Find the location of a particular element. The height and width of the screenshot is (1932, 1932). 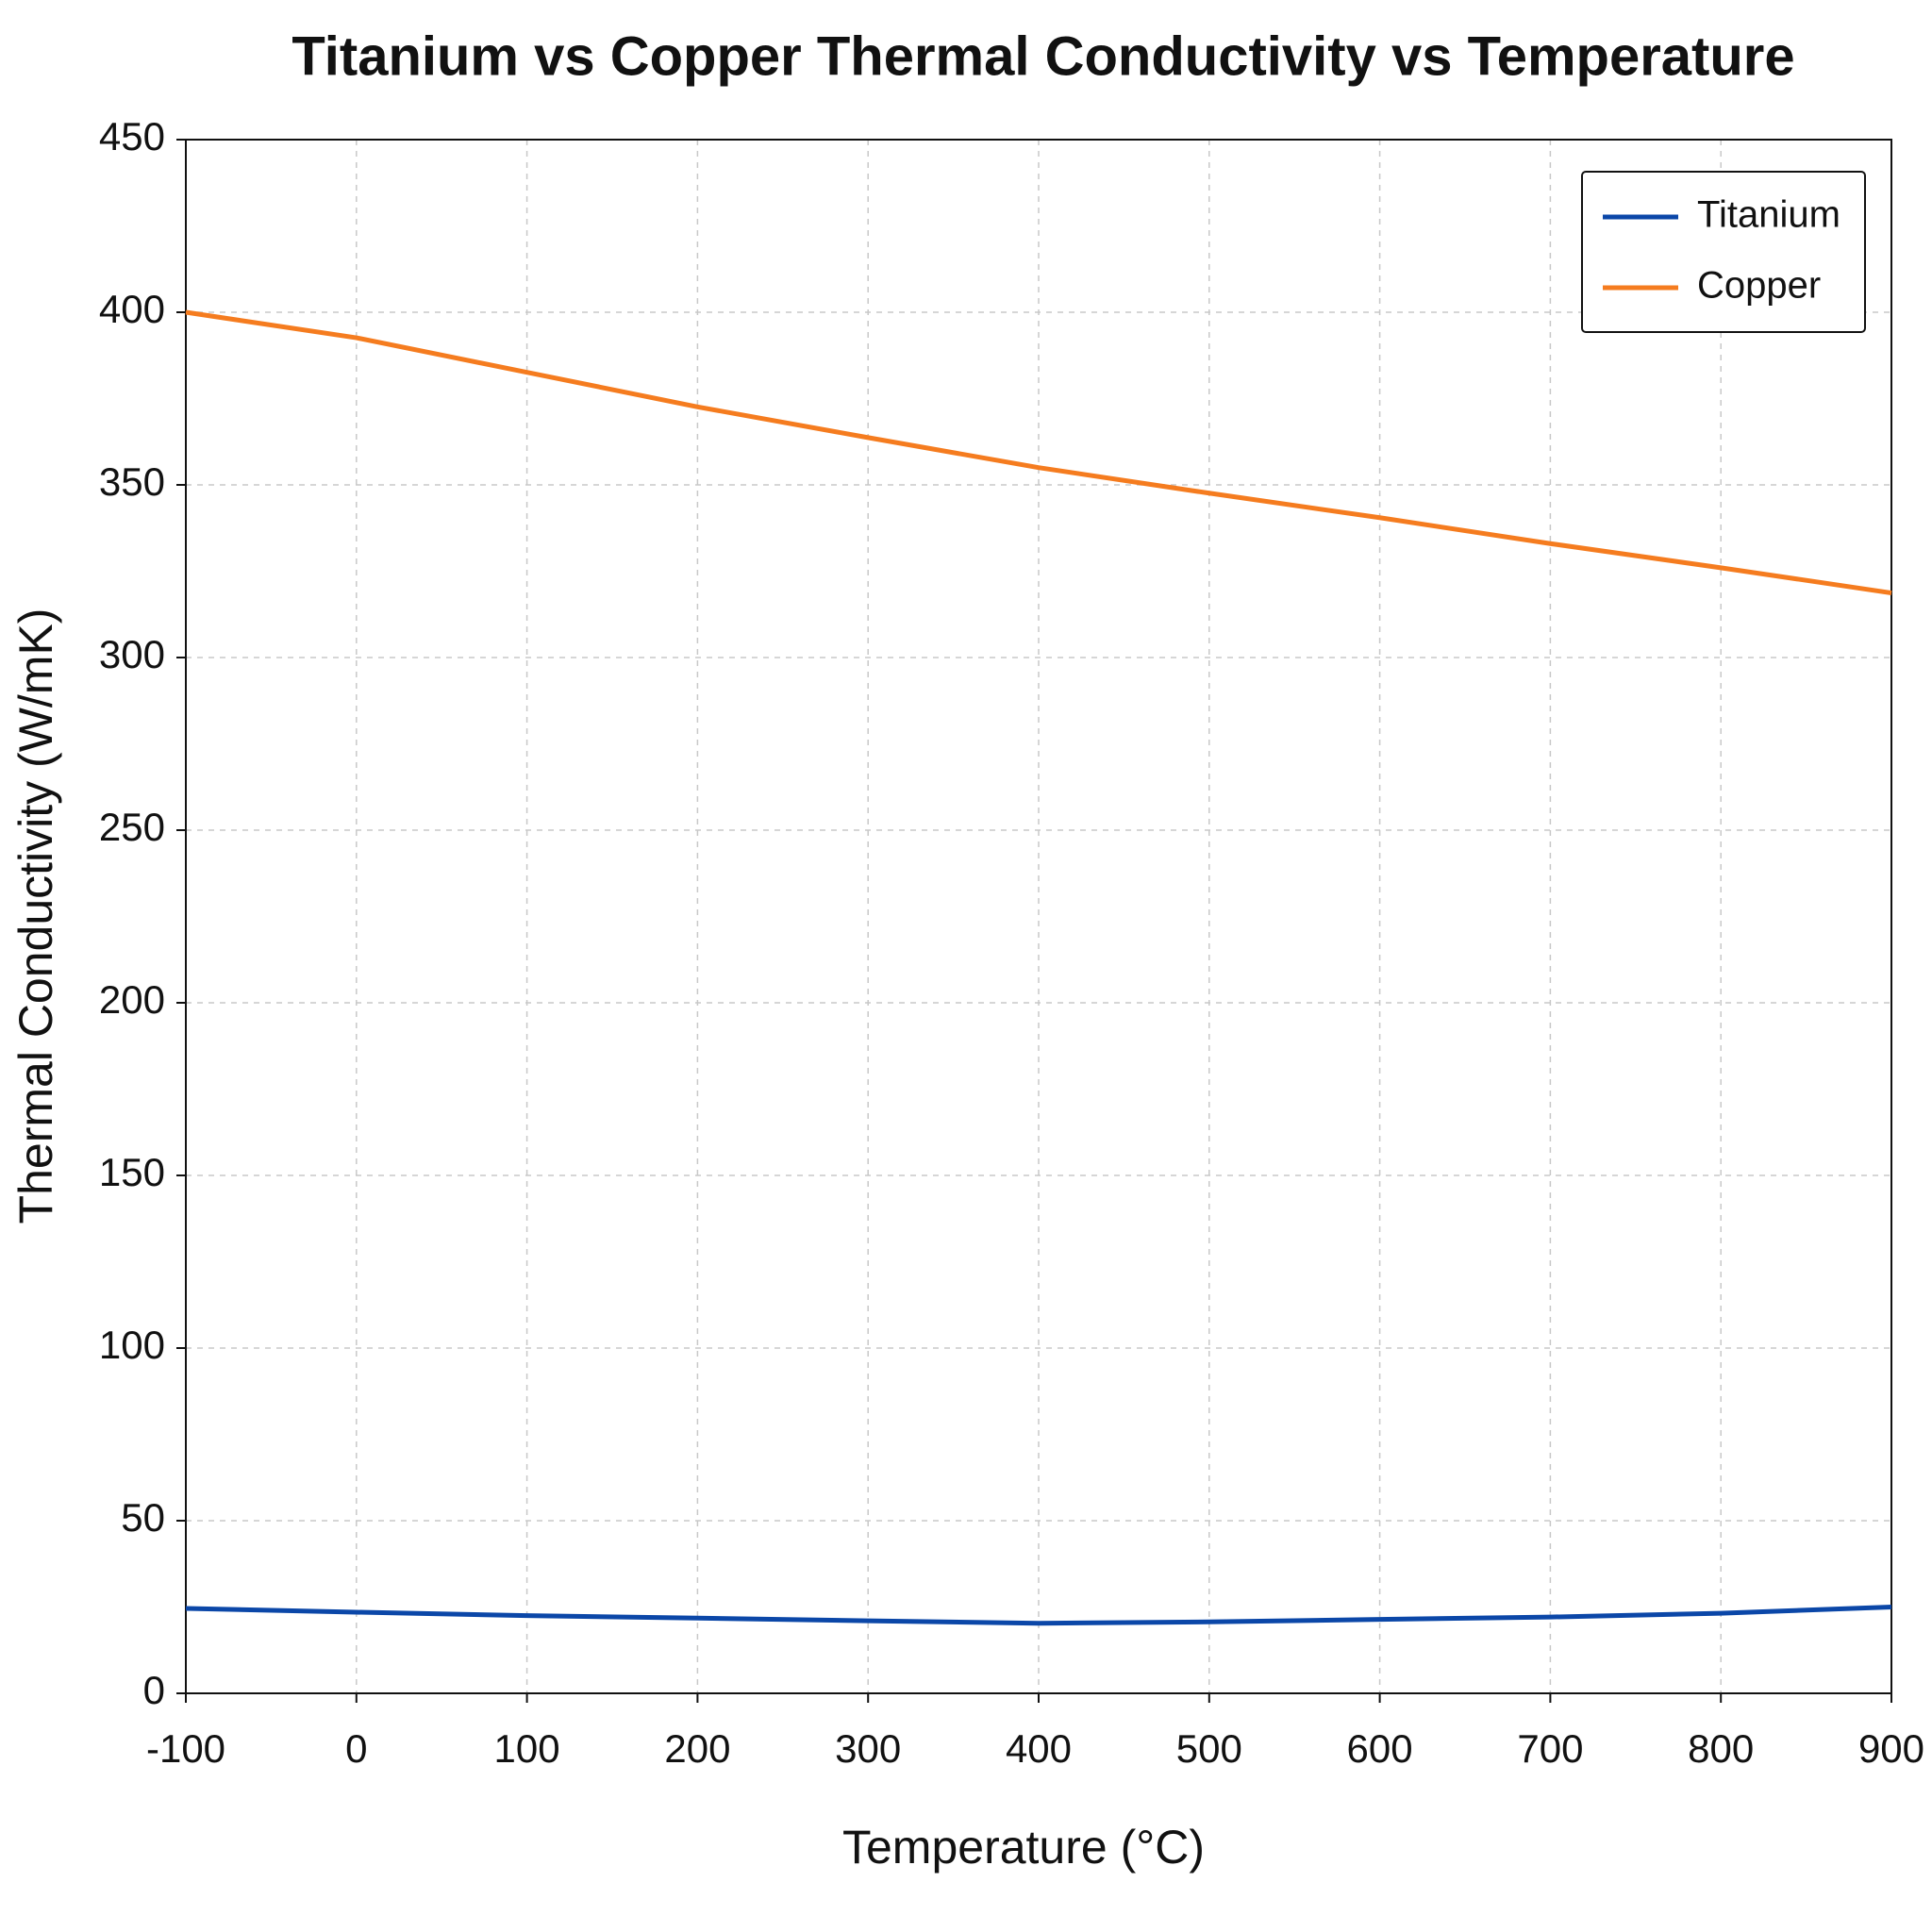

y-tick-label: 250 is located at coordinates (132, 827).